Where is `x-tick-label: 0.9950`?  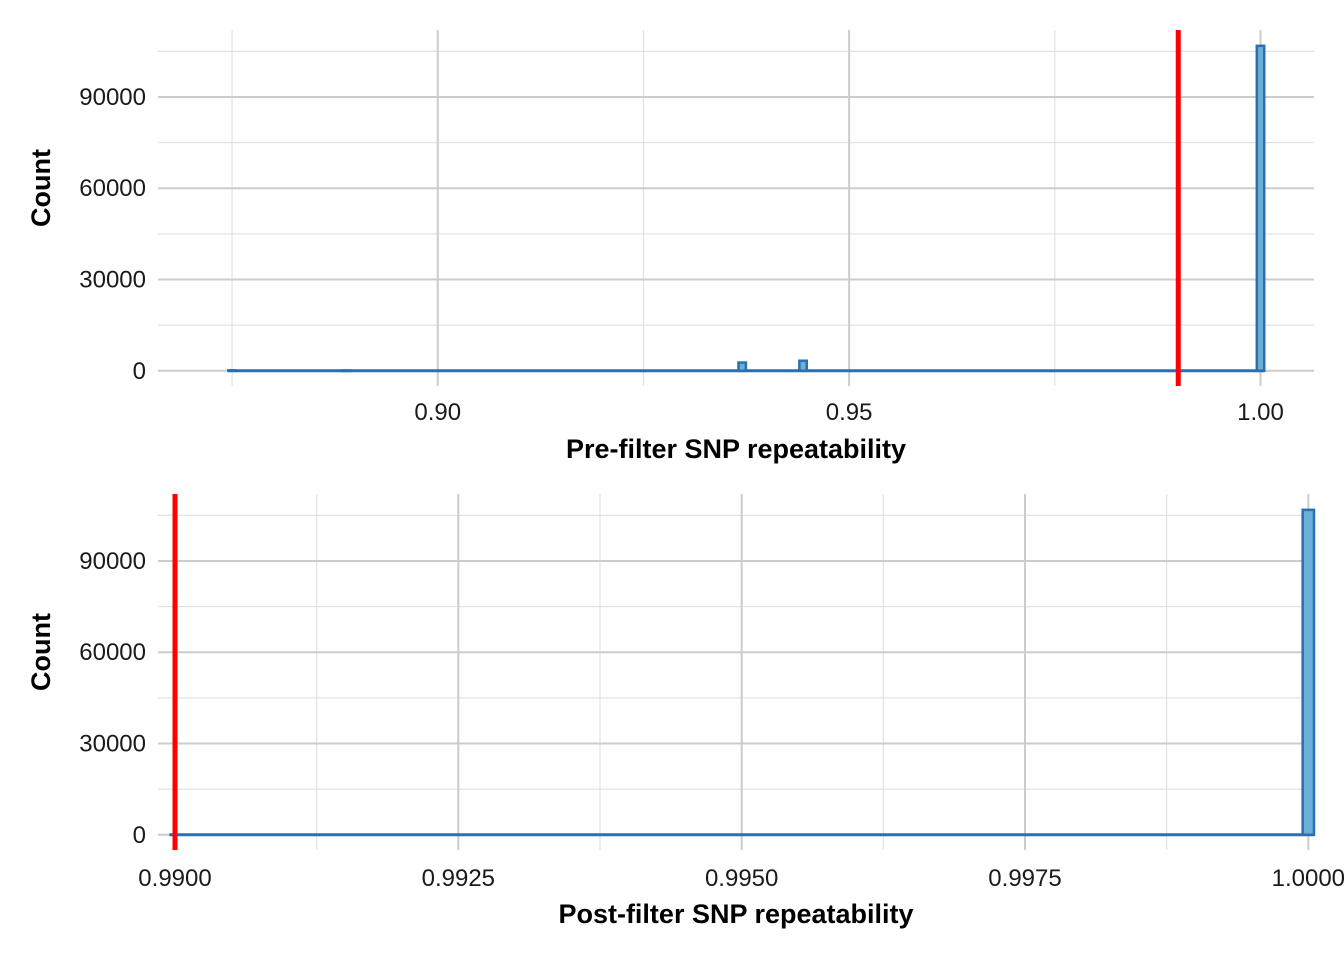
x-tick-label: 0.9950 is located at coordinates (741, 878).